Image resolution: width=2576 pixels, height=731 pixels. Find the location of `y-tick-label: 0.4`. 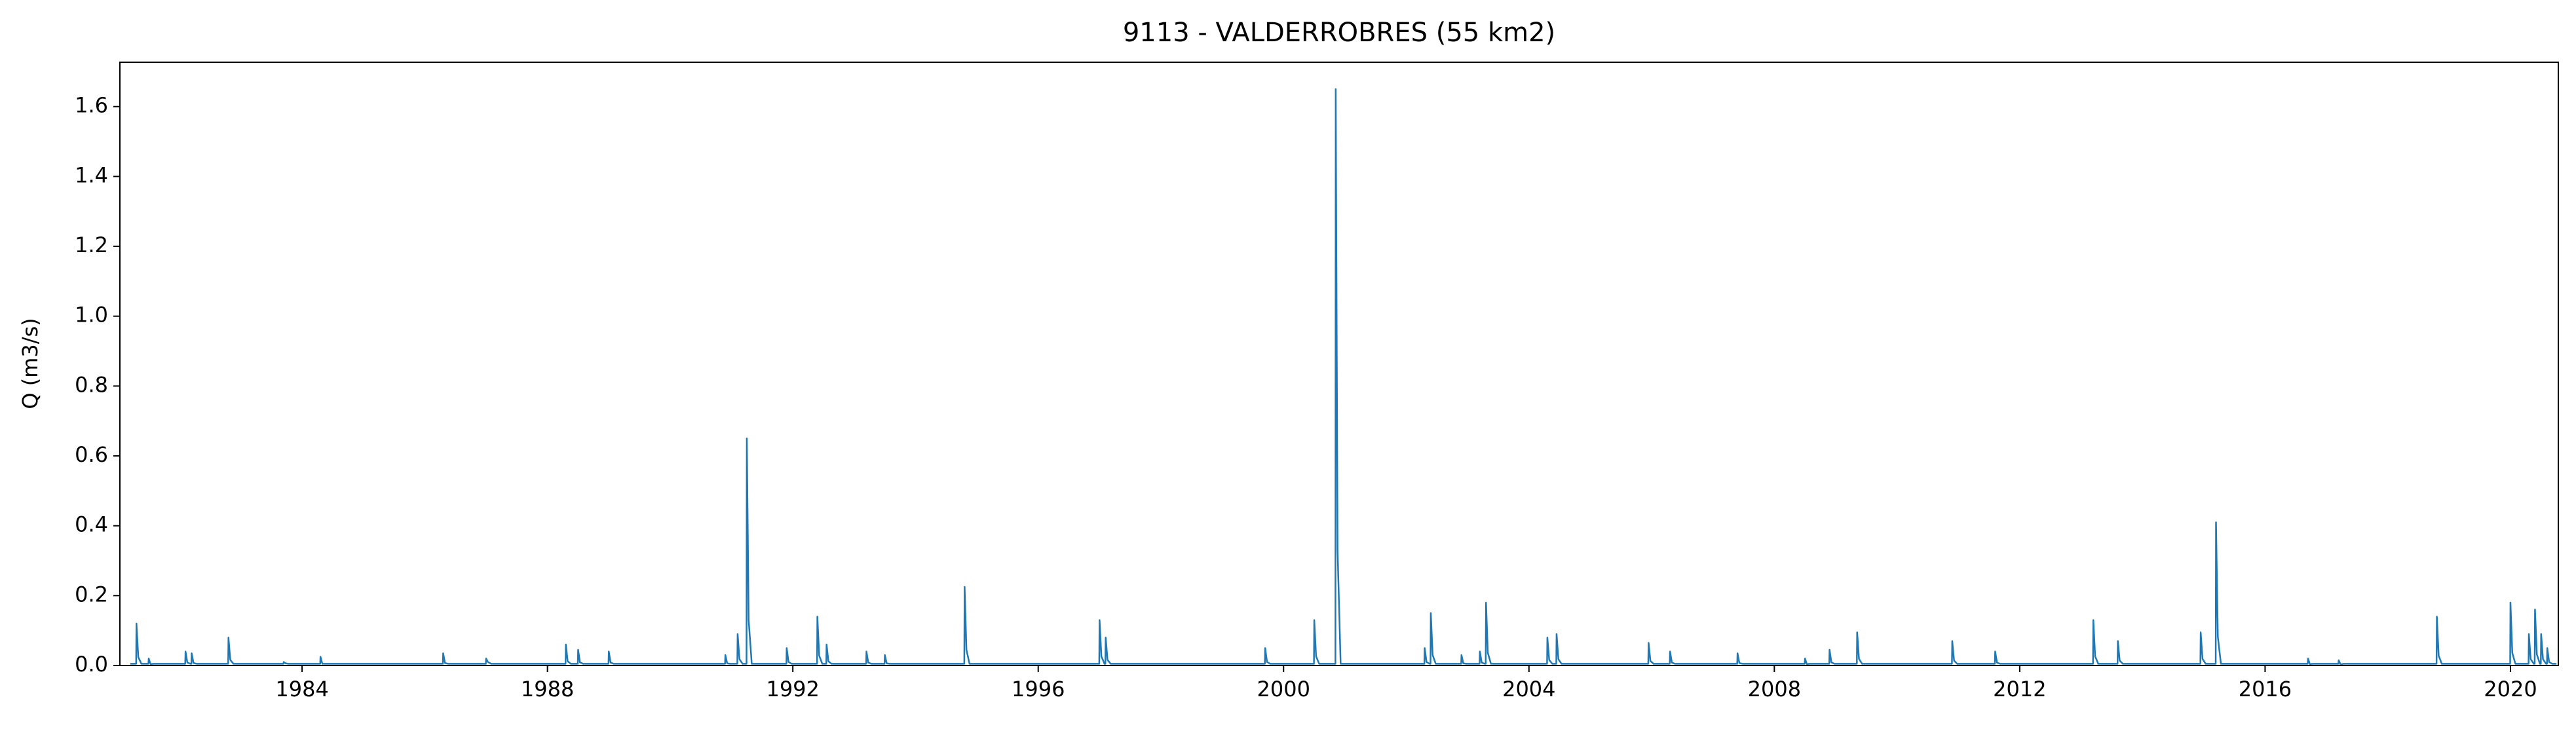

y-tick-label: 0.4 is located at coordinates (91, 524).